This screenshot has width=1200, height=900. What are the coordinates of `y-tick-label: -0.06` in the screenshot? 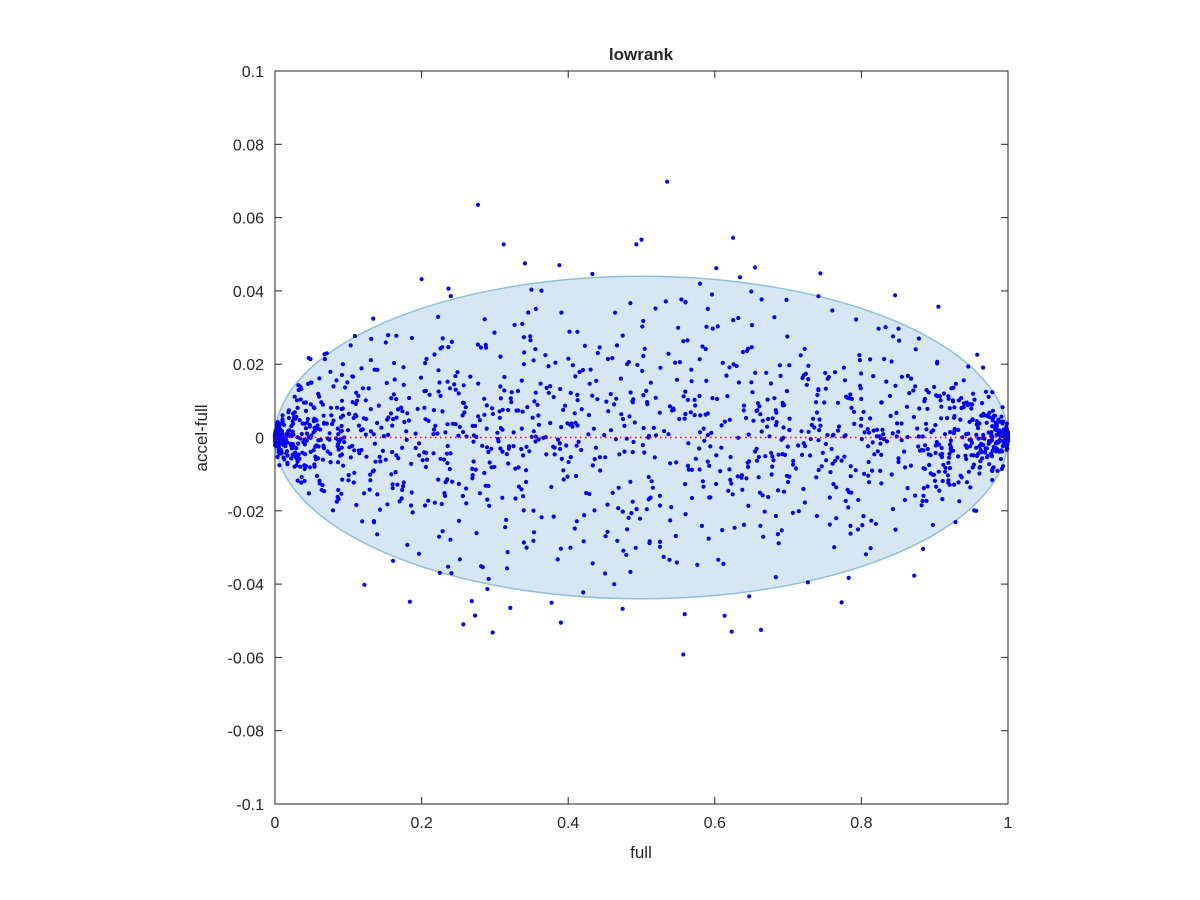 It's located at (246, 658).